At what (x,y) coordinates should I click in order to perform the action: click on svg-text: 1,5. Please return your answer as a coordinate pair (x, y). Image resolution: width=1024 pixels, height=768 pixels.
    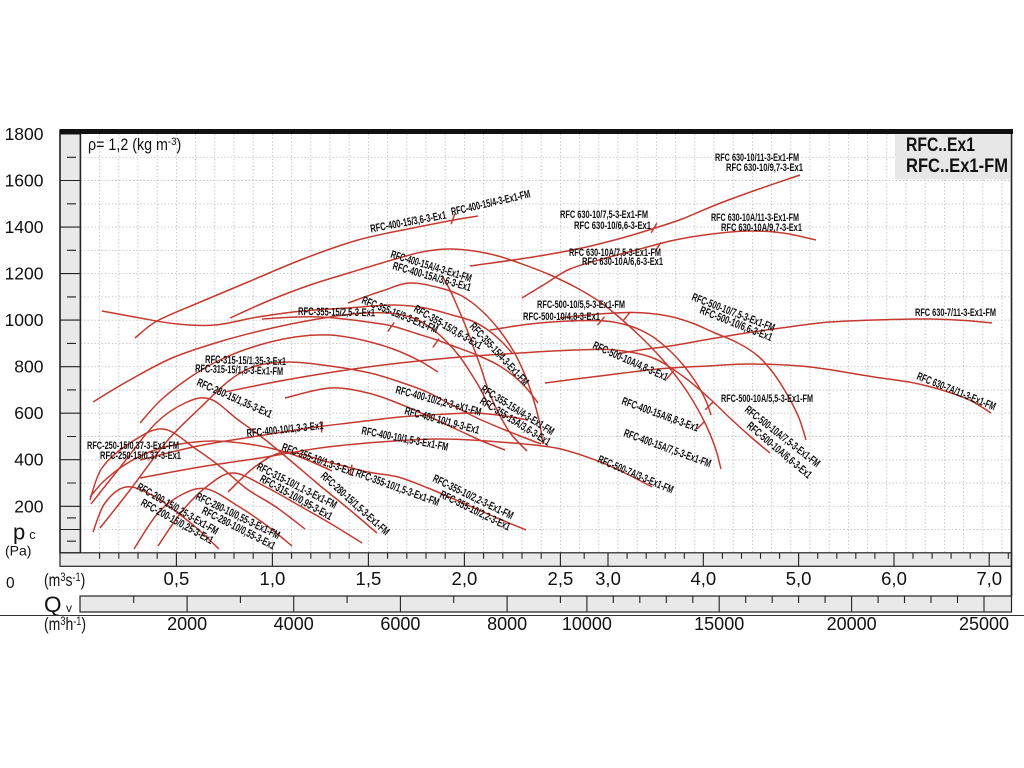
    Looking at the image, I should click on (369, 578).